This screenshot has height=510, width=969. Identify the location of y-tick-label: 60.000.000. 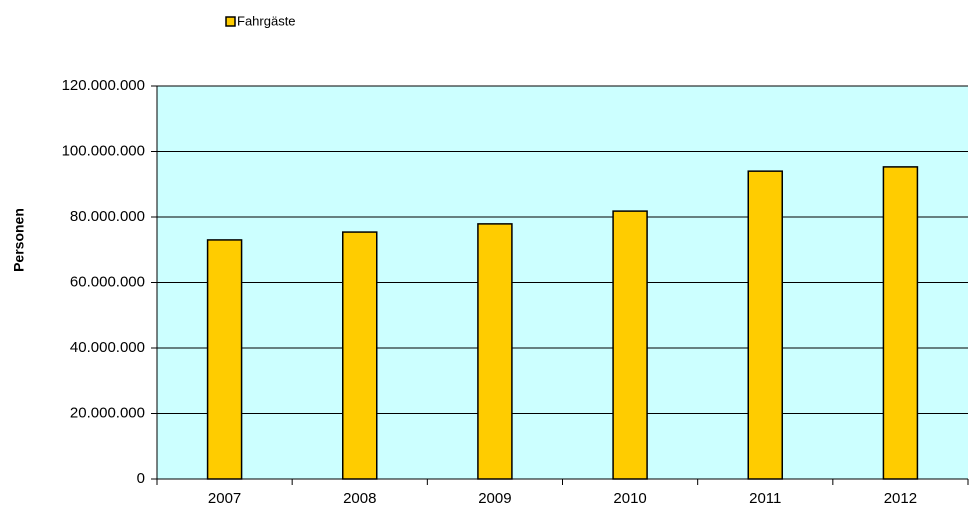
(107, 281).